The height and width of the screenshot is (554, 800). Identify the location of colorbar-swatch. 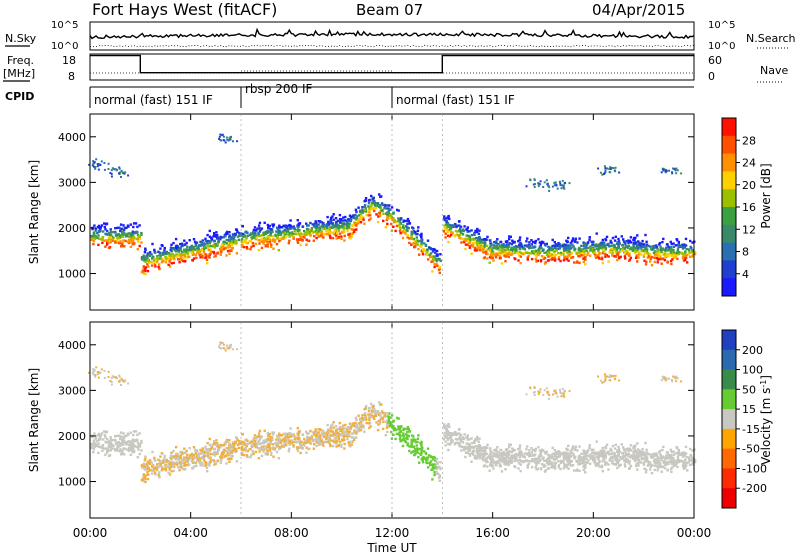
(729, 287).